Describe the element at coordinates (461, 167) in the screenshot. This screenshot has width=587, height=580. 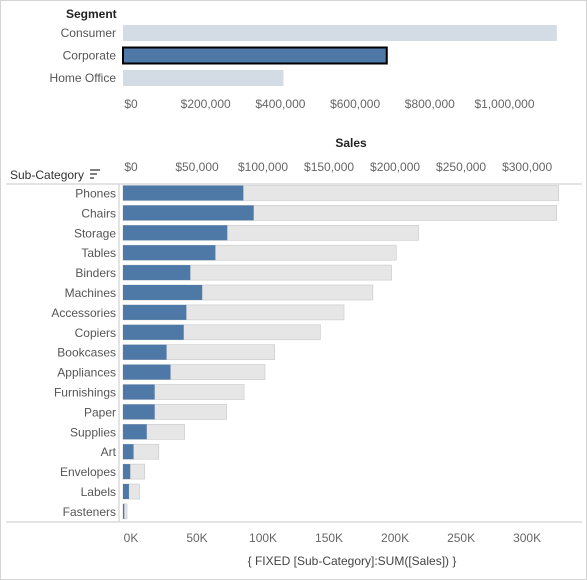
I see `sales-axis-tick: $250,000` at that location.